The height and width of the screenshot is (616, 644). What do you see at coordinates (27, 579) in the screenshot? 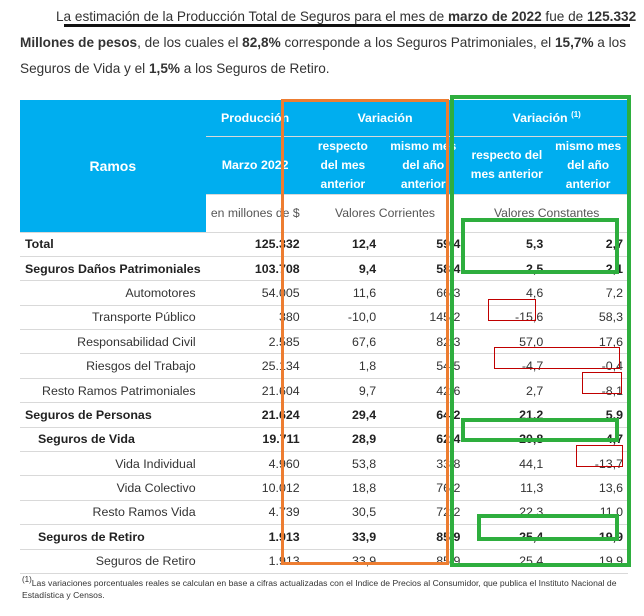
I see `footnote-mark: (1)` at bounding box center [27, 579].